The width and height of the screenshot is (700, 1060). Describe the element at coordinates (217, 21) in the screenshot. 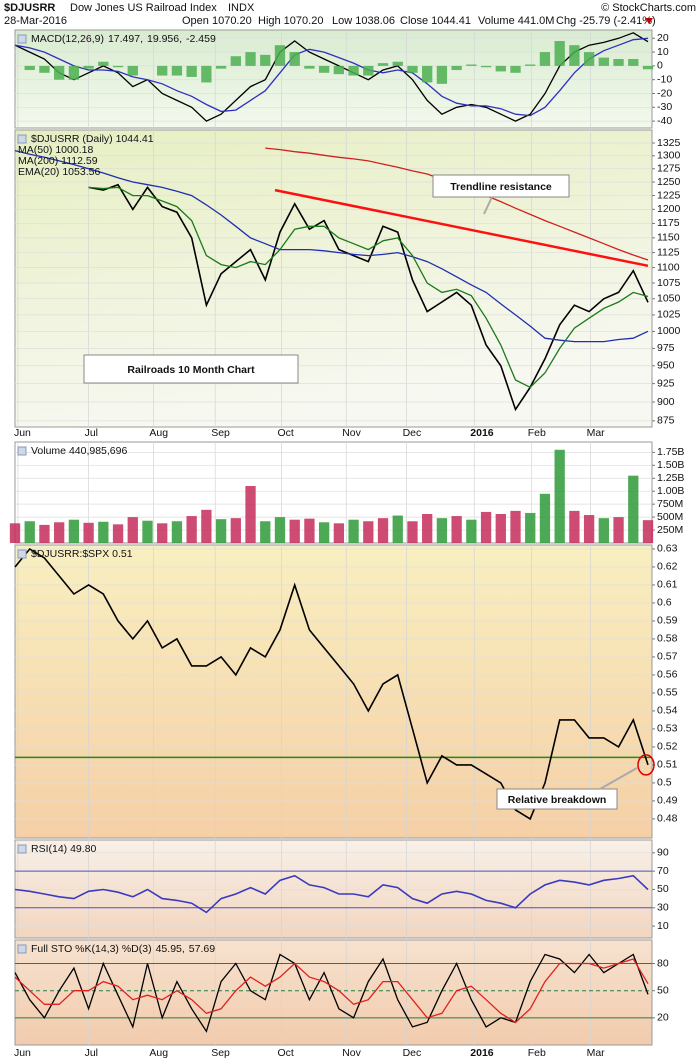

I see `open: Open 1070.20` at that location.